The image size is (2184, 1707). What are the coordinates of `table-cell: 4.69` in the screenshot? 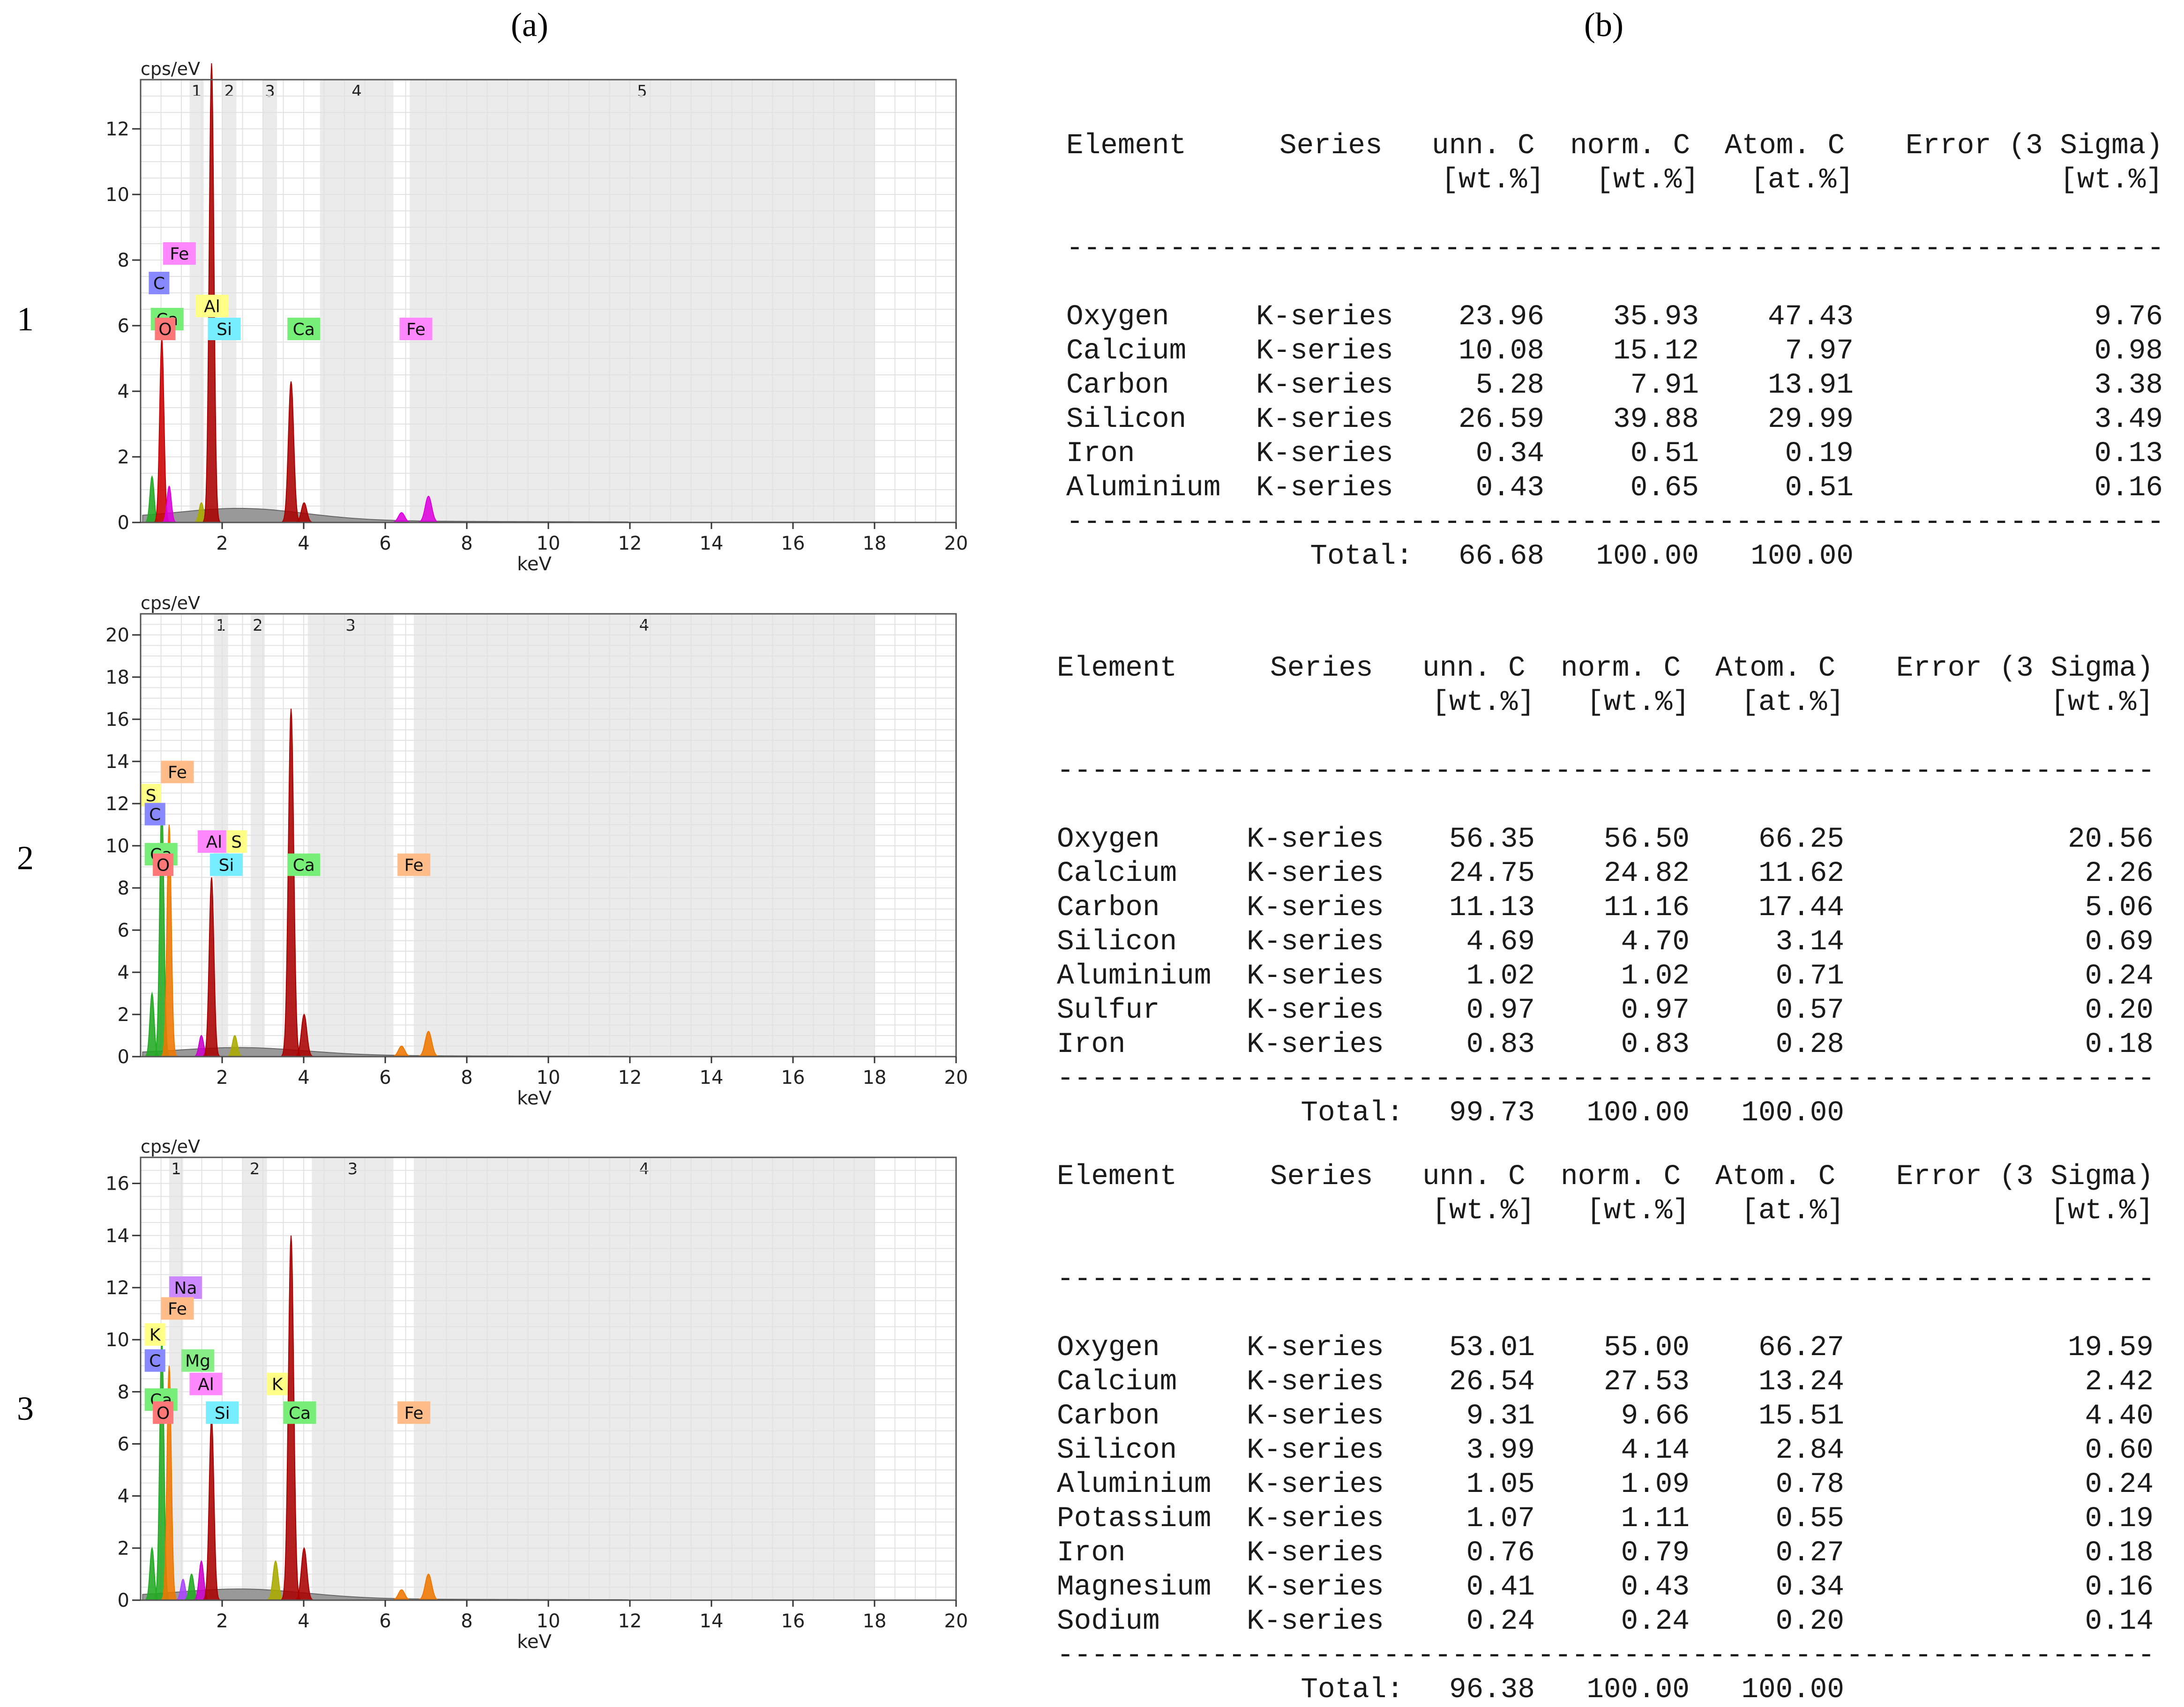 It's located at (1501, 942).